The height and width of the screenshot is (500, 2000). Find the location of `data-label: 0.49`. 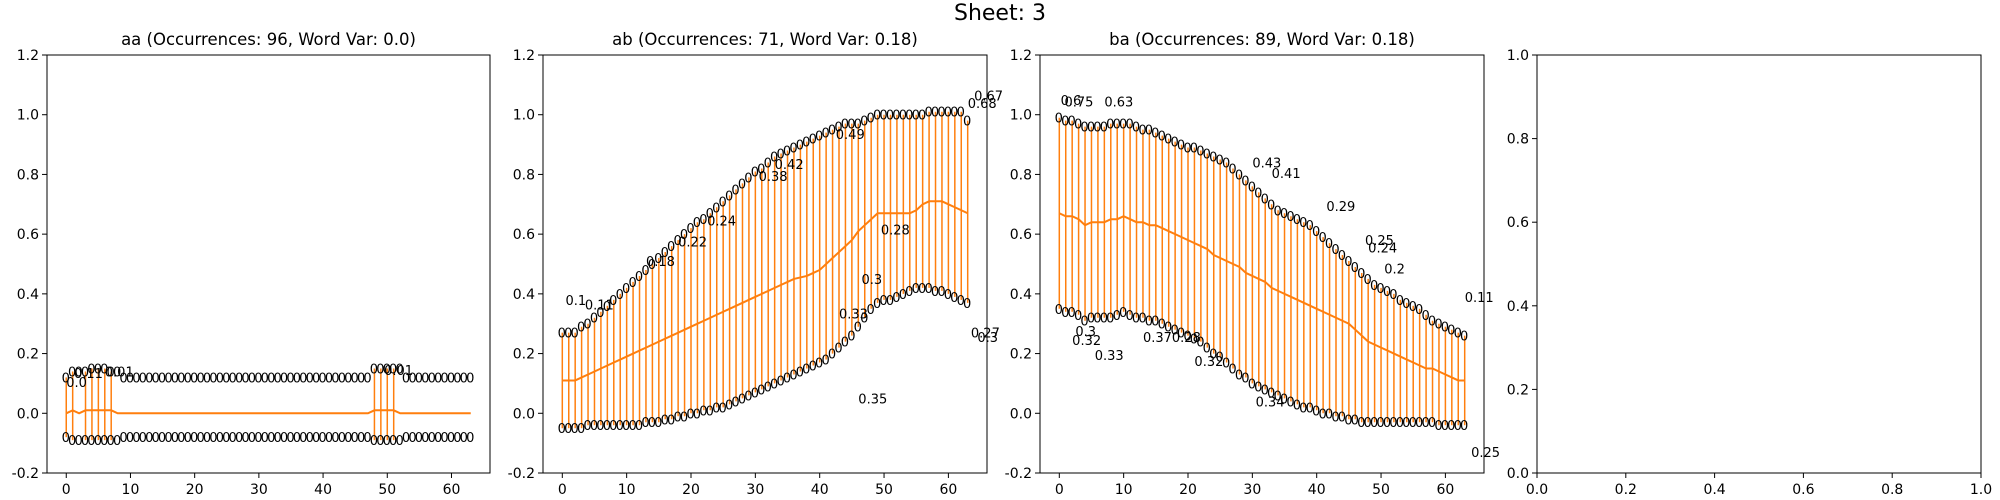

data-label: 0.49 is located at coordinates (850, 135).